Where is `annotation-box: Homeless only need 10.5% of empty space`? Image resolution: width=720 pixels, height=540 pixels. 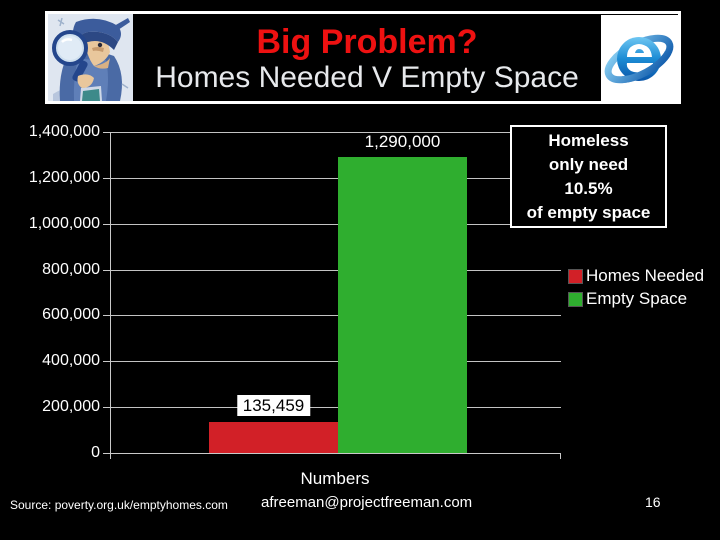 annotation-box: Homeless only need 10.5% of empty space is located at coordinates (588, 176).